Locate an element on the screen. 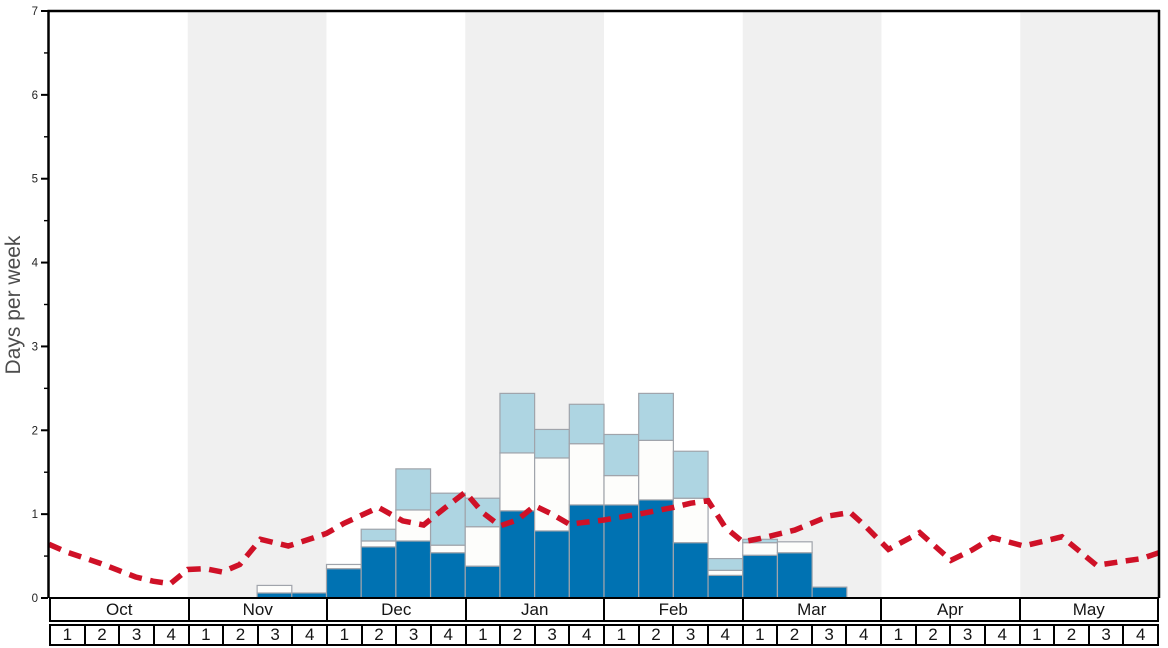 The height and width of the screenshot is (648, 1168). week-label-feb-4: 4 is located at coordinates (726, 634).